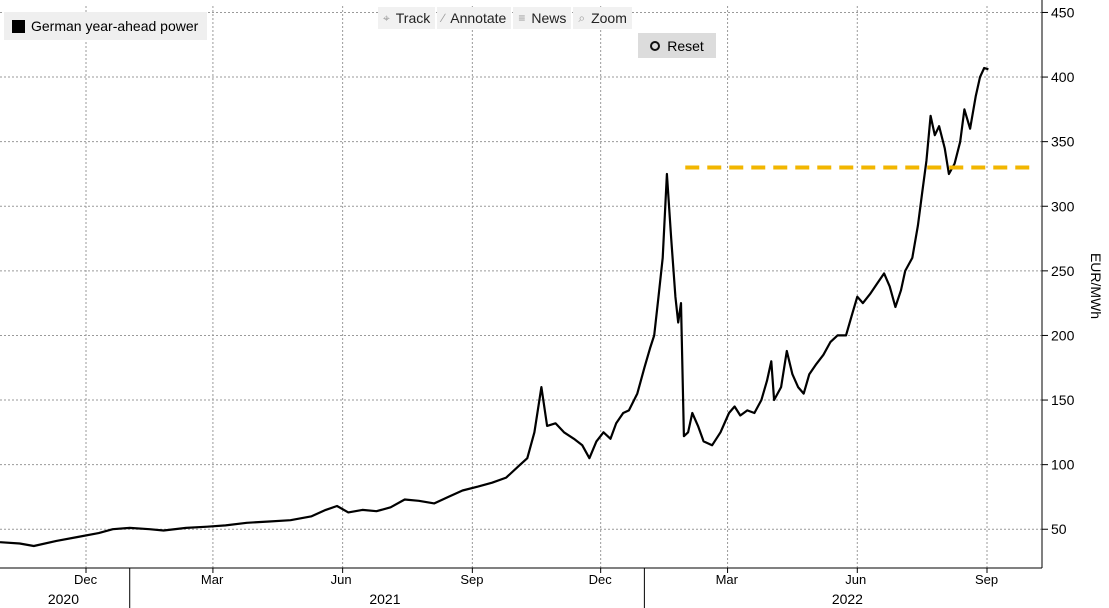 This screenshot has width=1109, height=608. I want to click on track-button: ⌖ Track, so click(407, 18).